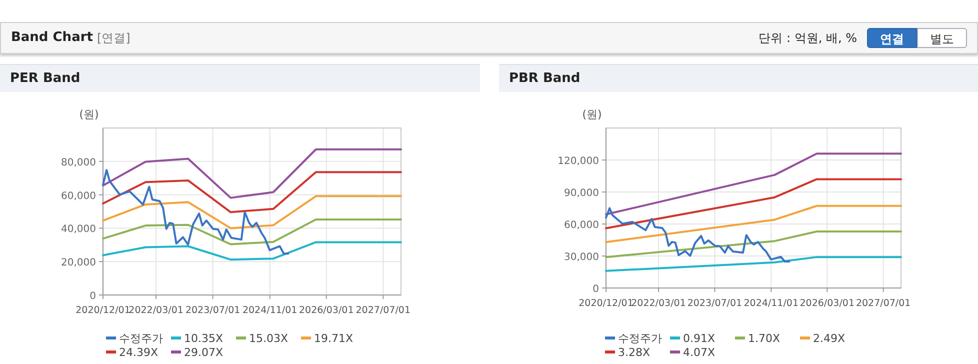 The width and height of the screenshot is (978, 364). Describe the element at coordinates (829, 338) in the screenshot. I see `legend-label: 2.49X` at that location.